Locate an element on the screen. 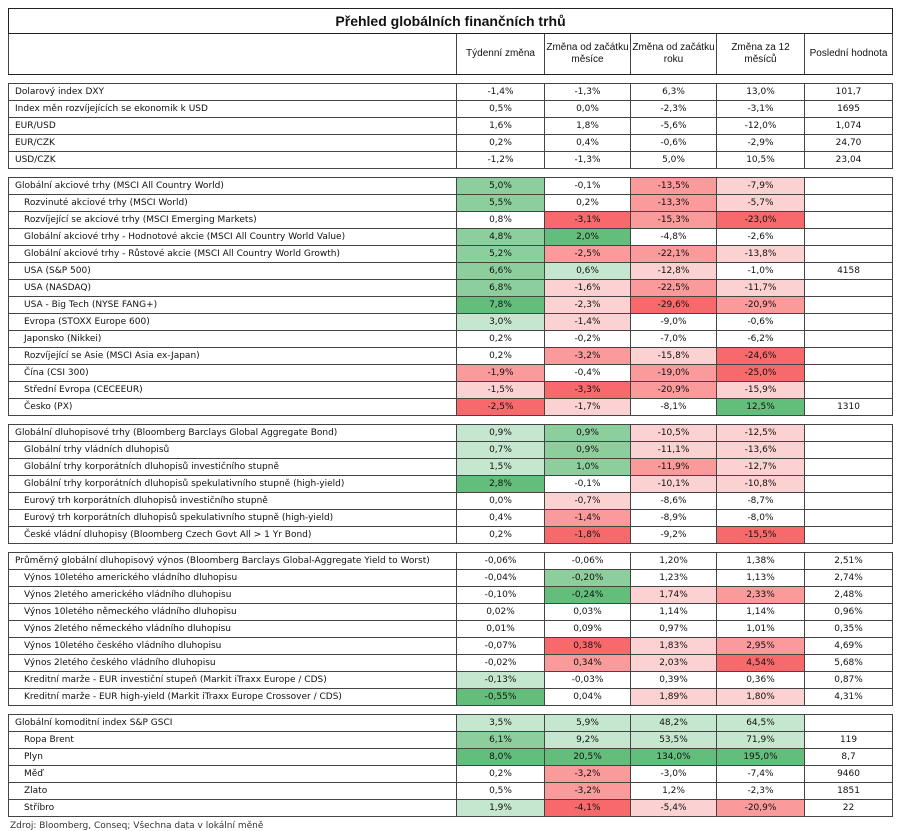 This screenshot has height=831, width=901. change-12m-cell: 2,33% is located at coordinates (760, 595).